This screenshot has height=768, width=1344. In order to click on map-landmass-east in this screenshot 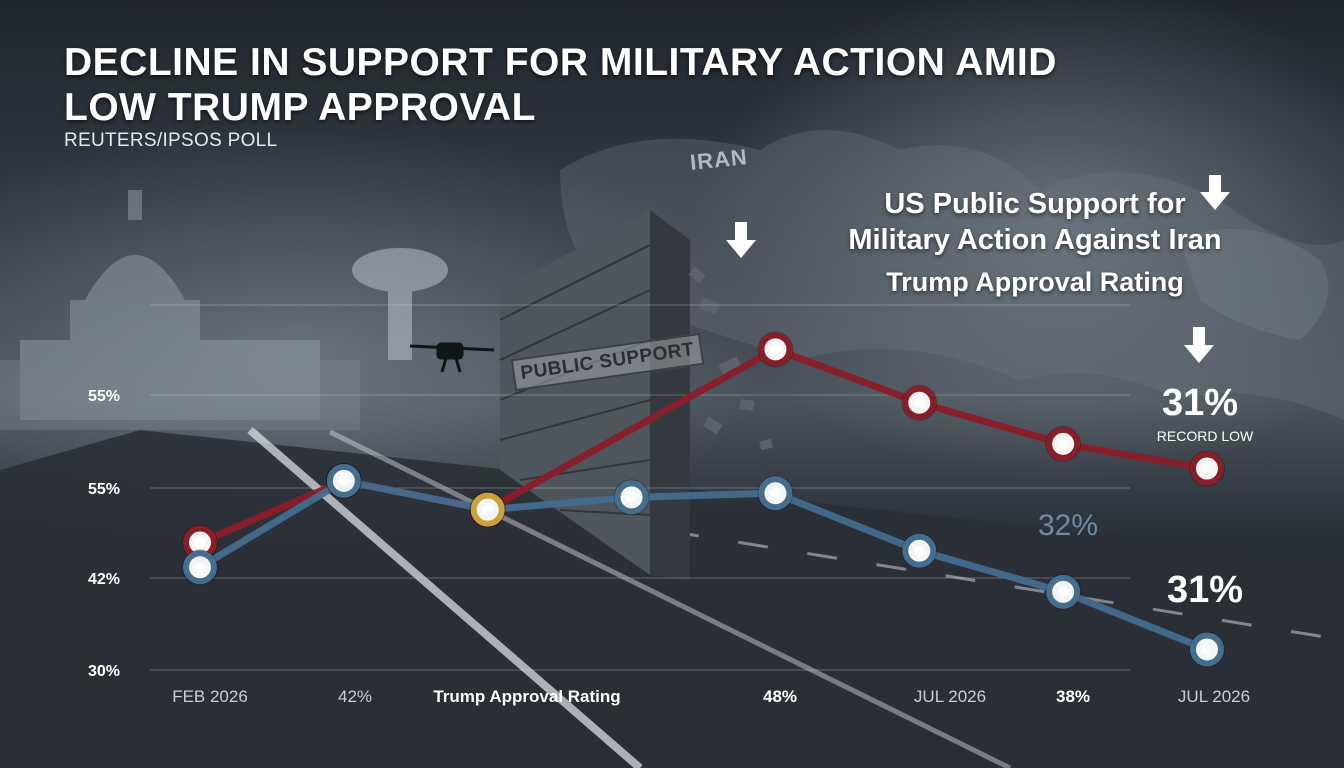, I will do `click(1254, 284)`.